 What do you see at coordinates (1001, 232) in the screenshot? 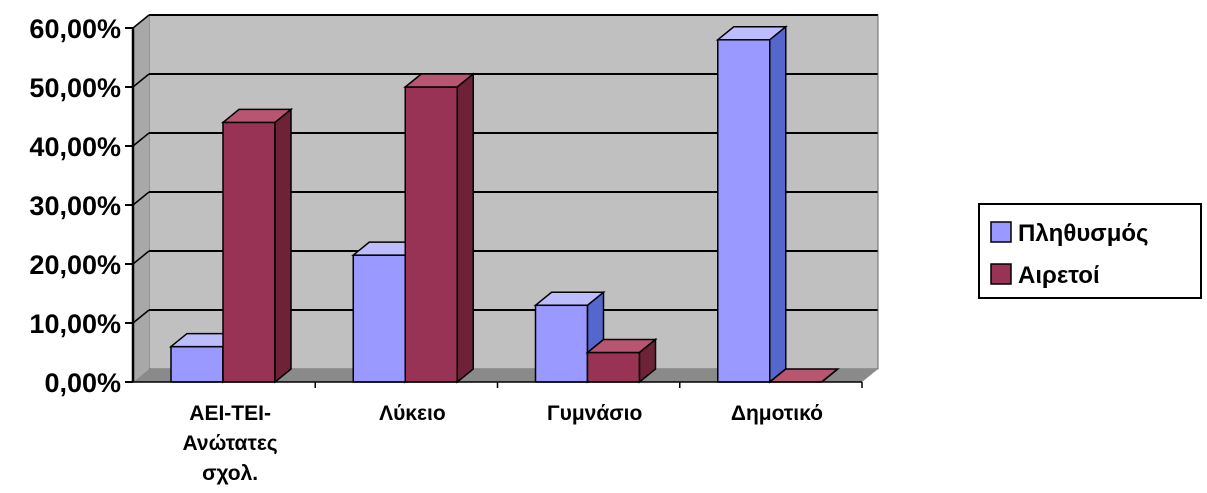
I see `legend-swatch-population` at bounding box center [1001, 232].